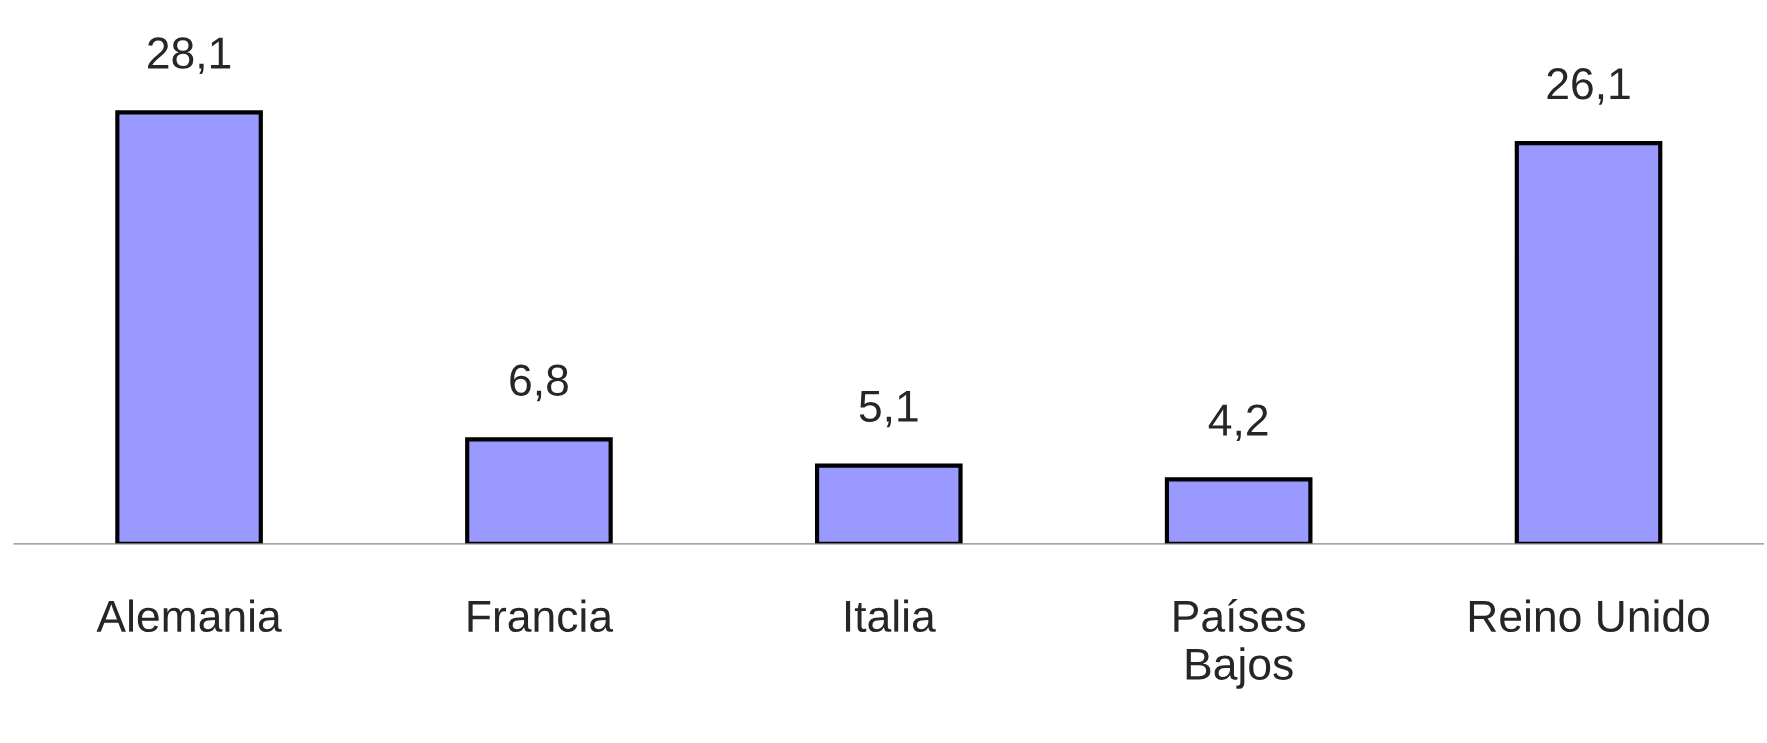 Image resolution: width=1767 pixels, height=743 pixels. I want to click on x-tick-label: Alemania, so click(189, 616).